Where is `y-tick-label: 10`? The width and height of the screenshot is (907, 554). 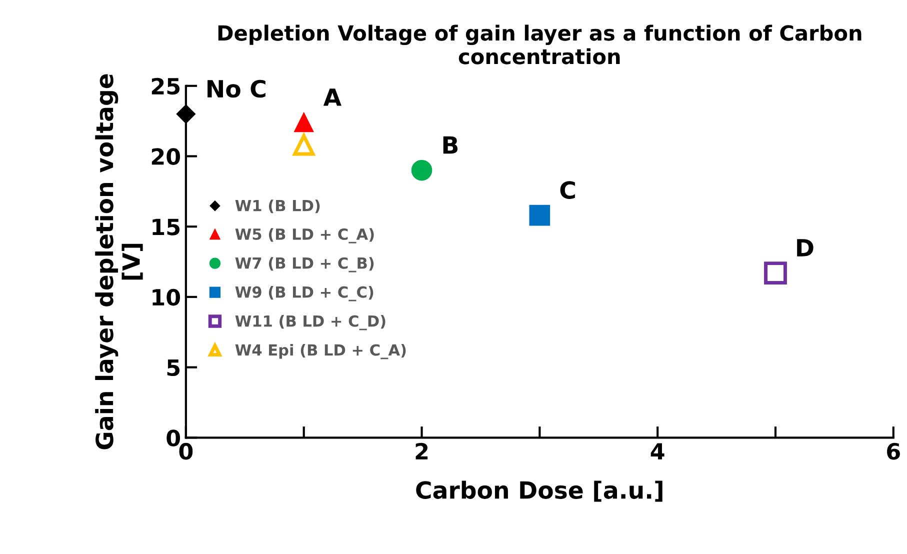 y-tick-label: 10 is located at coordinates (166, 297).